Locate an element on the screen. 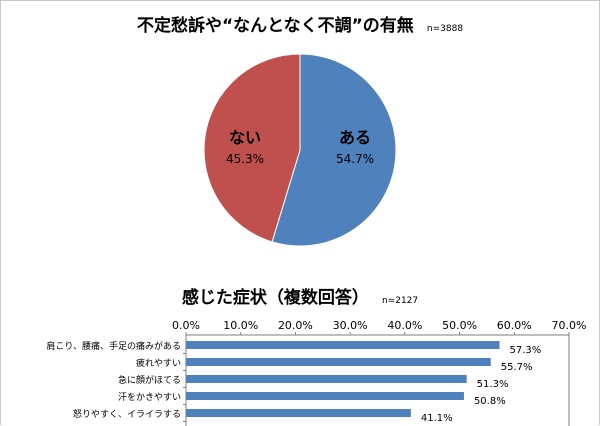  bar-category-label: 急に顔がほてる is located at coordinates (149, 380).